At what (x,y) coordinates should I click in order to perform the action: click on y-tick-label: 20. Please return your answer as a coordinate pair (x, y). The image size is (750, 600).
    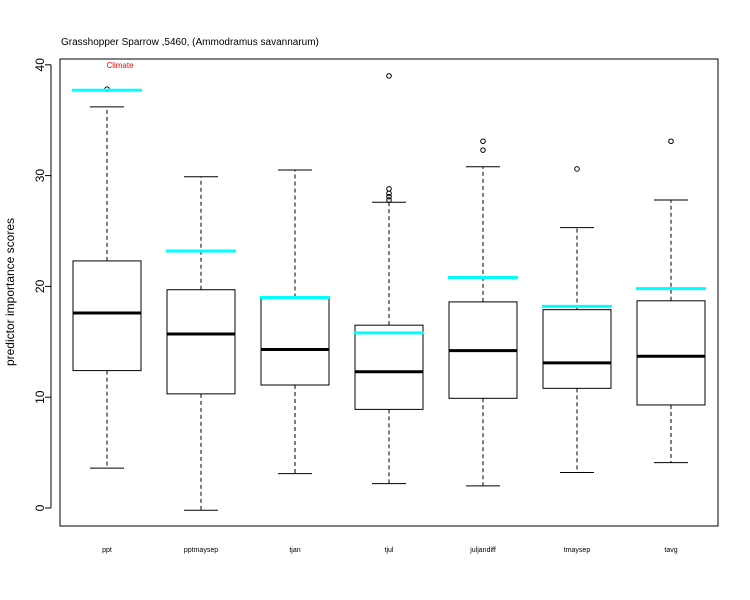
    Looking at the image, I should click on (40, 286).